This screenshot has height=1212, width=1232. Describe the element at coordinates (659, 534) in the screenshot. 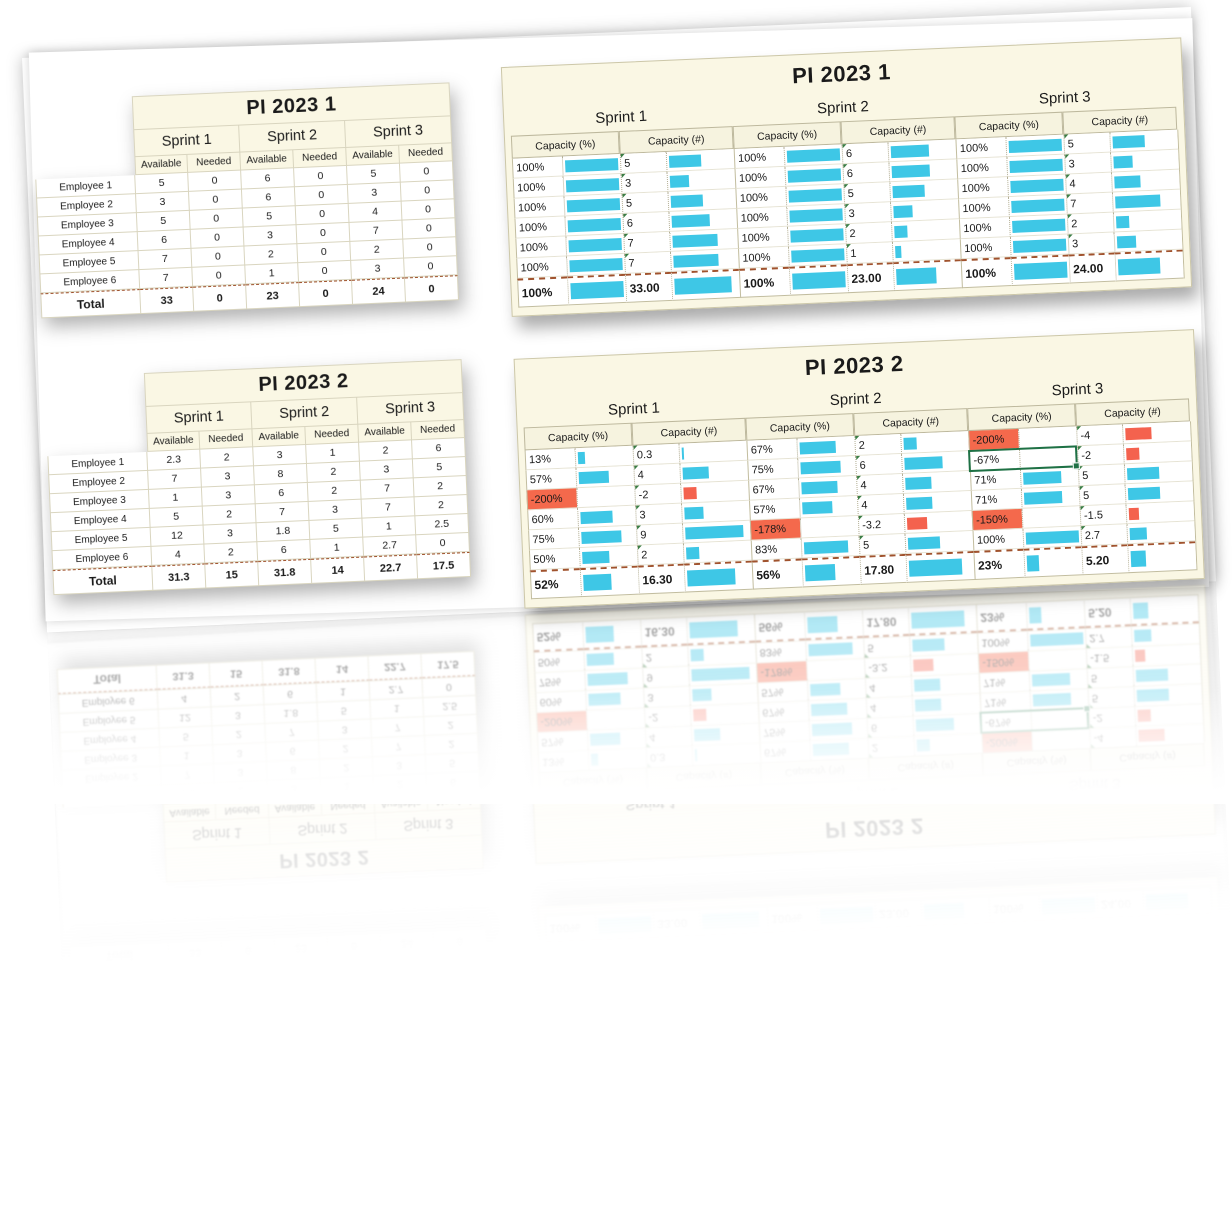

I see `capacity-num-cell: 9` at that location.